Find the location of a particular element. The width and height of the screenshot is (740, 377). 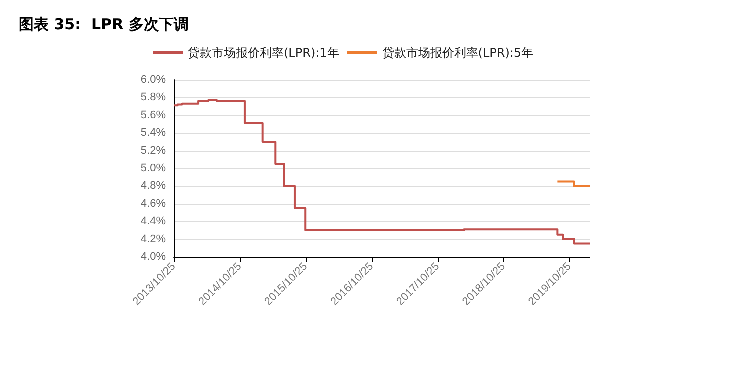

y-tick-label: 4.2% is located at coordinates (153, 239).